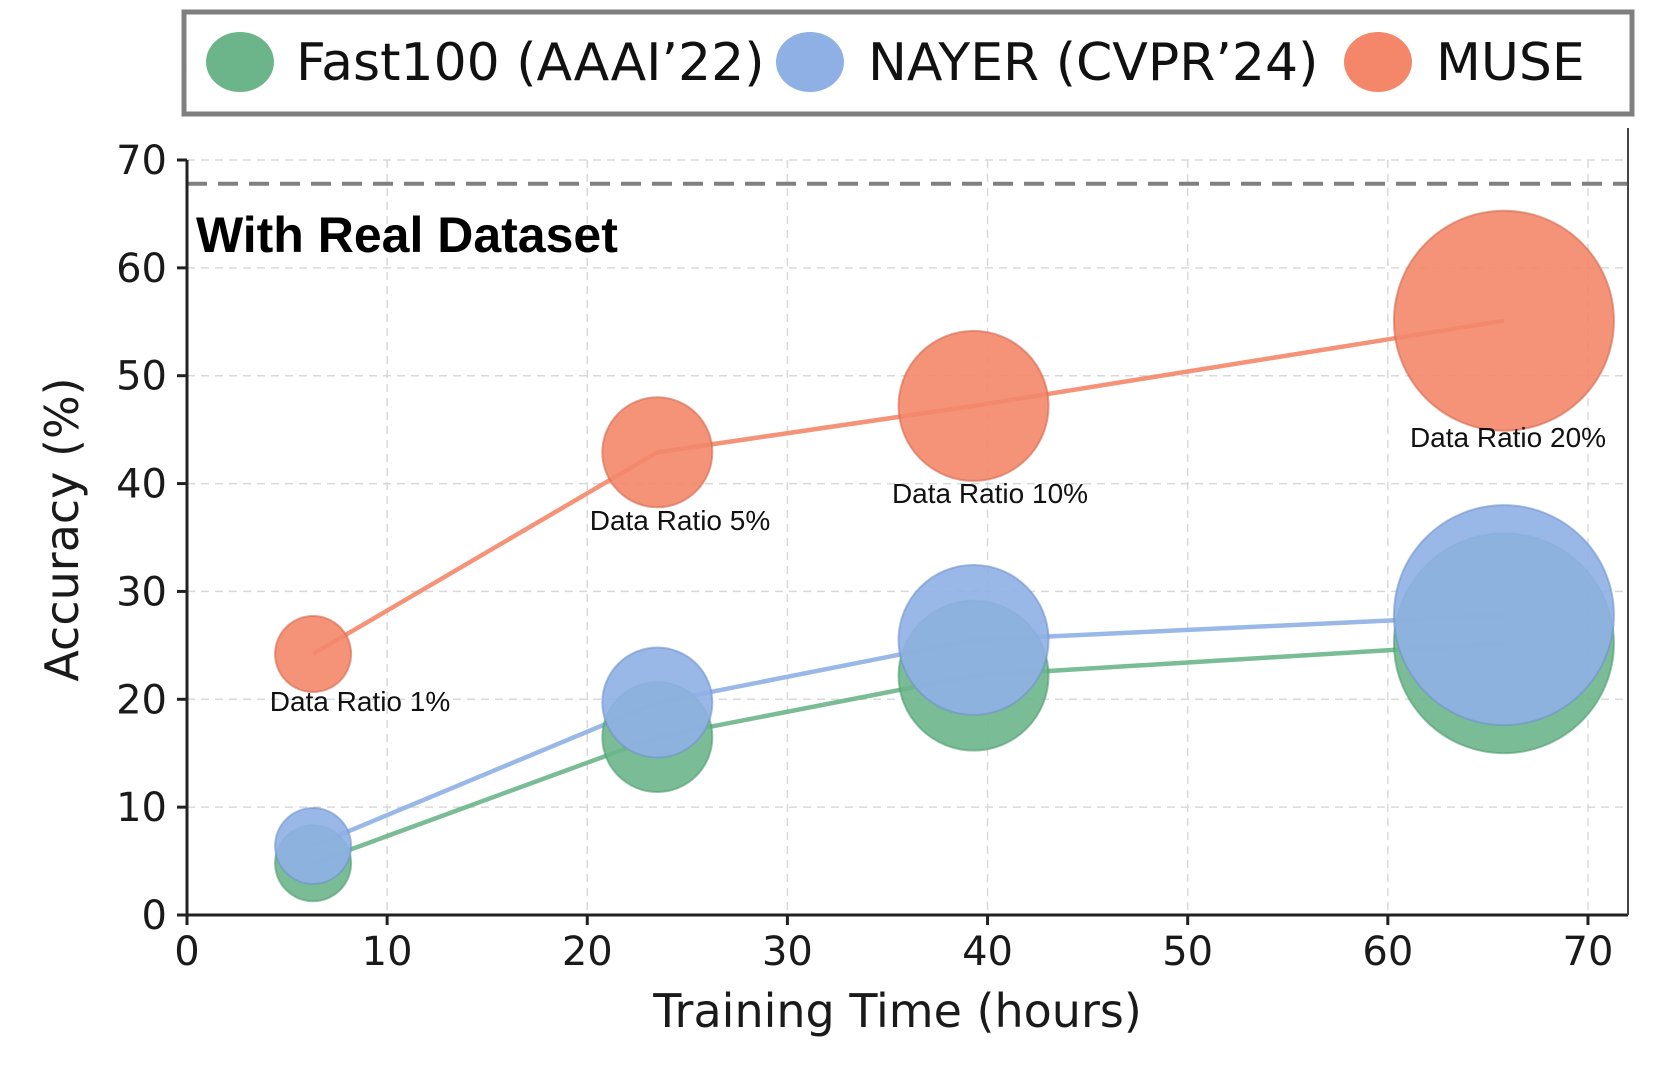 The width and height of the screenshot is (1660, 1067). Describe the element at coordinates (141, 592) in the screenshot. I see `y-tick-label-30: 30` at that location.